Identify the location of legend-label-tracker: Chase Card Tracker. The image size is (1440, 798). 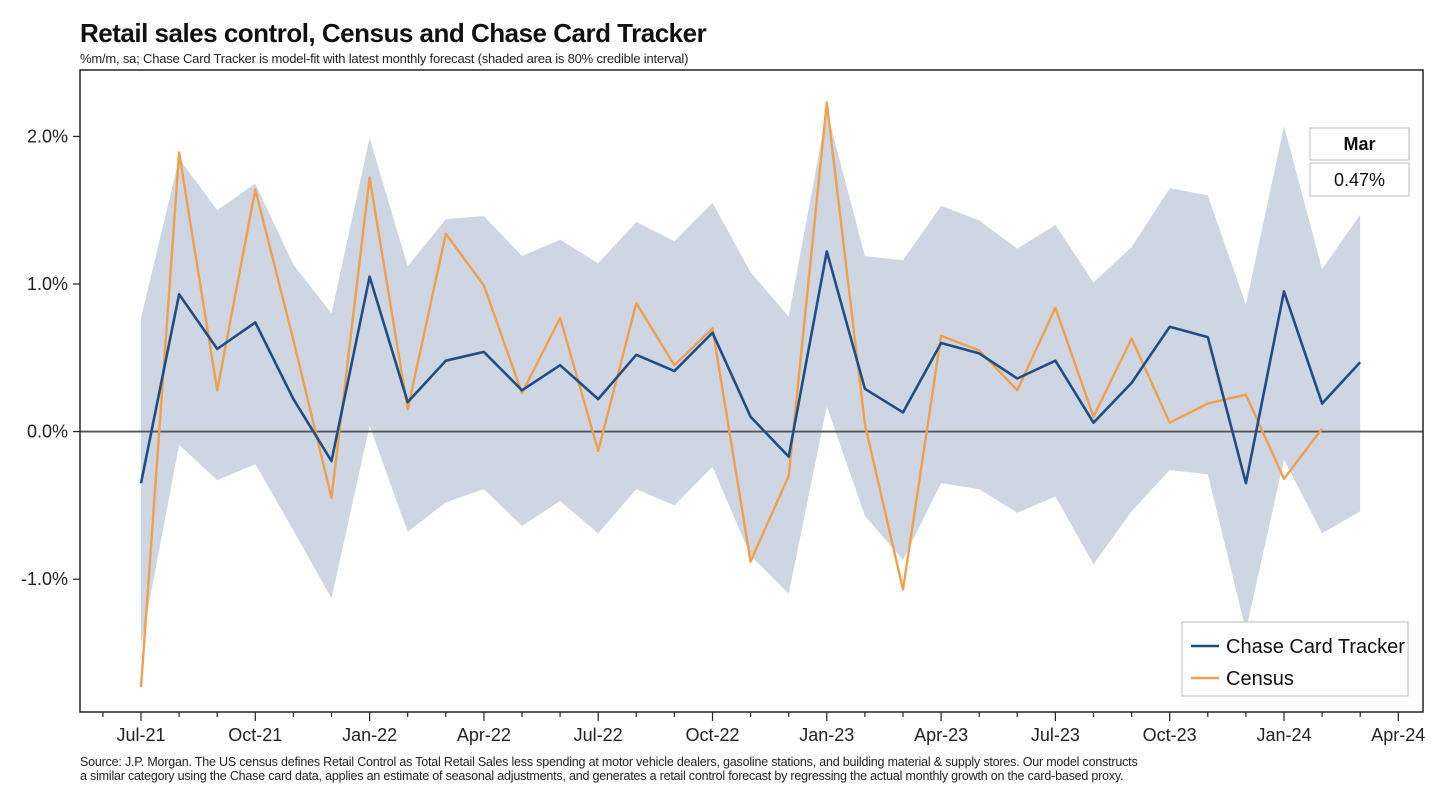
(1315, 647).